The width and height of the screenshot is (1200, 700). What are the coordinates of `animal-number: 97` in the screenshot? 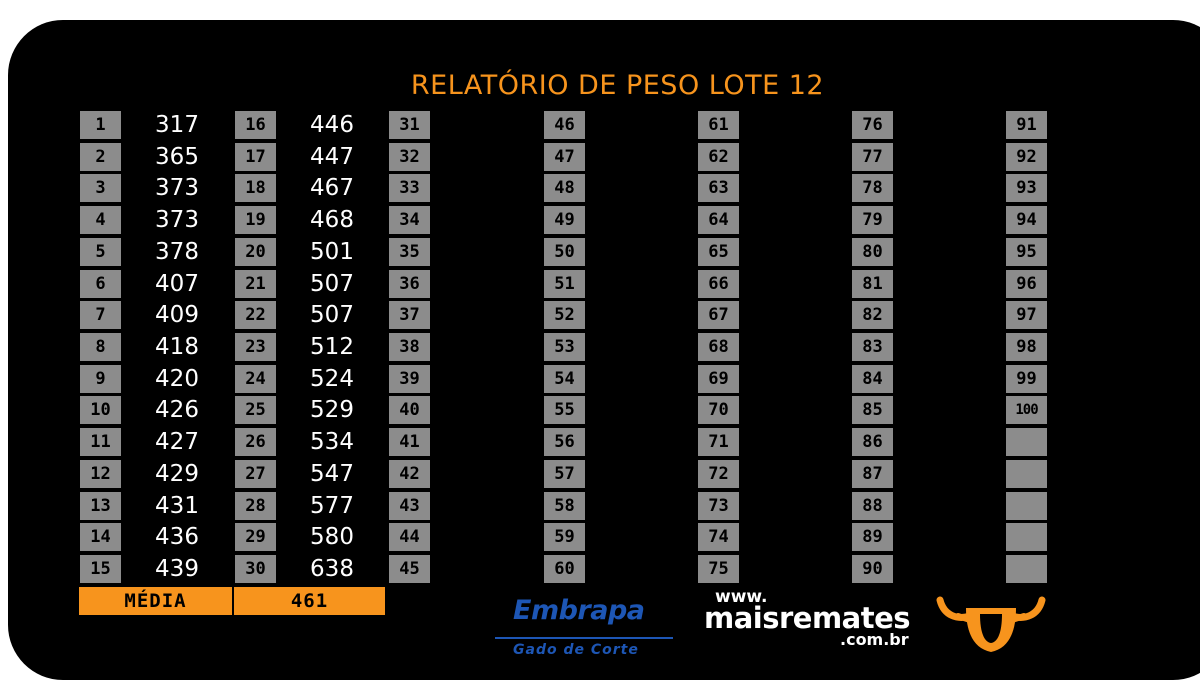 It's located at (1026, 315).